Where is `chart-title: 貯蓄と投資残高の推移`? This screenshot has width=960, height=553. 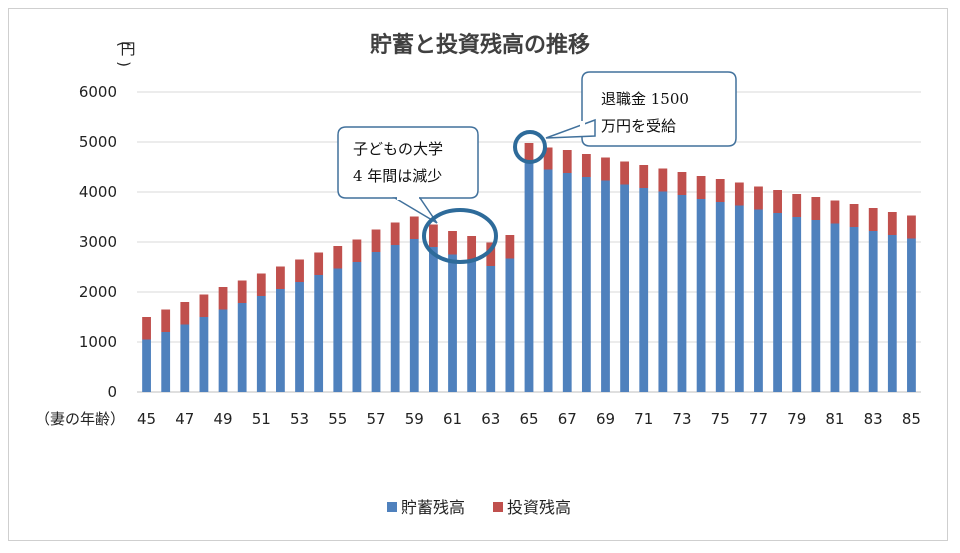 chart-title: 貯蓄と投資残高の推移 is located at coordinates (480, 45).